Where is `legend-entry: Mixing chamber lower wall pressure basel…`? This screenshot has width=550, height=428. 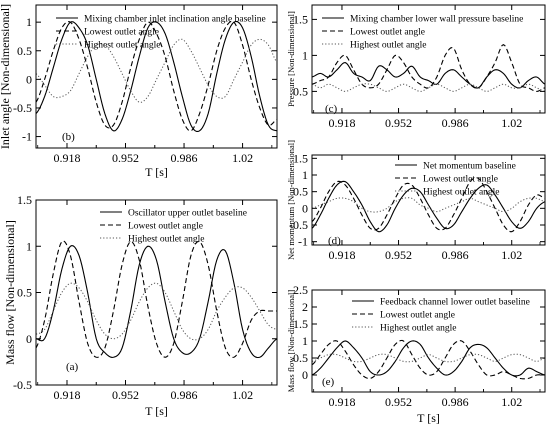 legend-entry: Mixing chamber lower wall pressure basel… is located at coordinates (436, 20).